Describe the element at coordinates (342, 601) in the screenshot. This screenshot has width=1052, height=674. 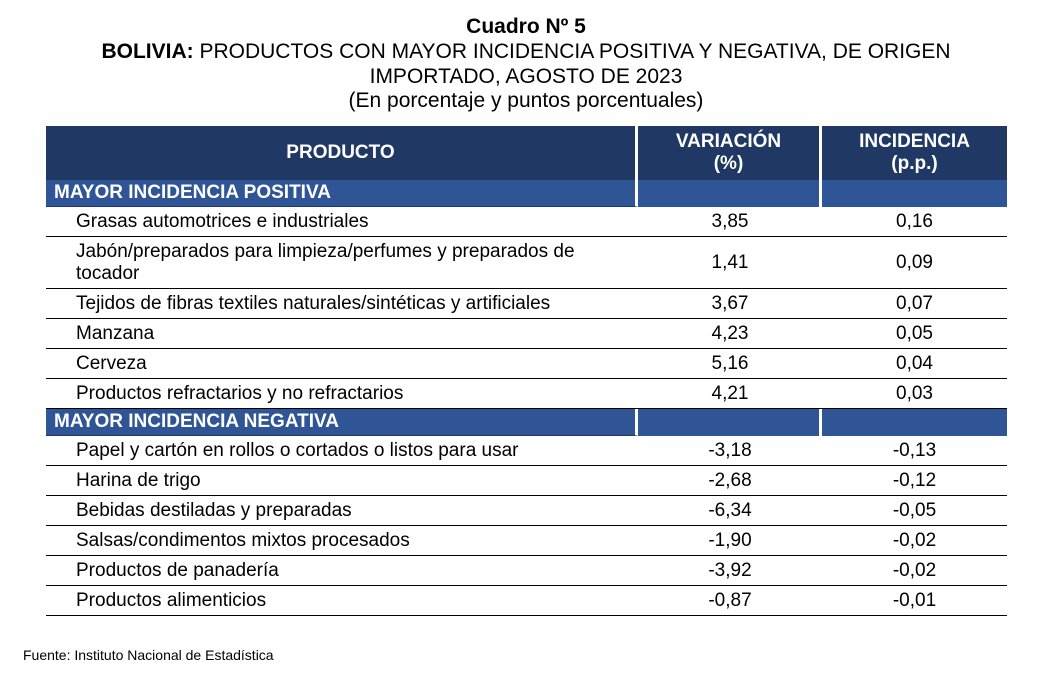
I see `product-cell: Productos alimenticios` at that location.